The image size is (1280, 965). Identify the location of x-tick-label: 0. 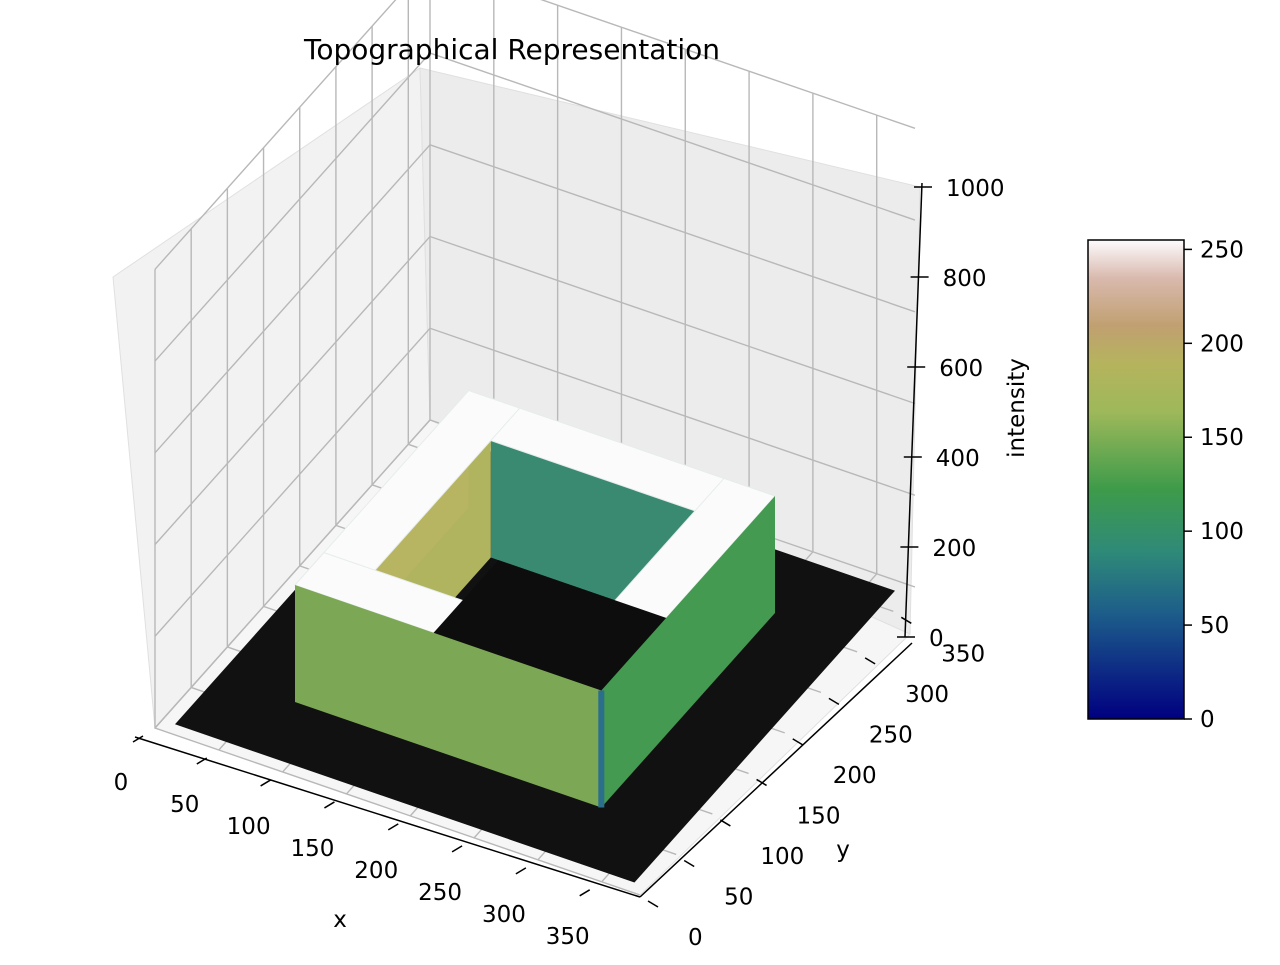
(121, 783).